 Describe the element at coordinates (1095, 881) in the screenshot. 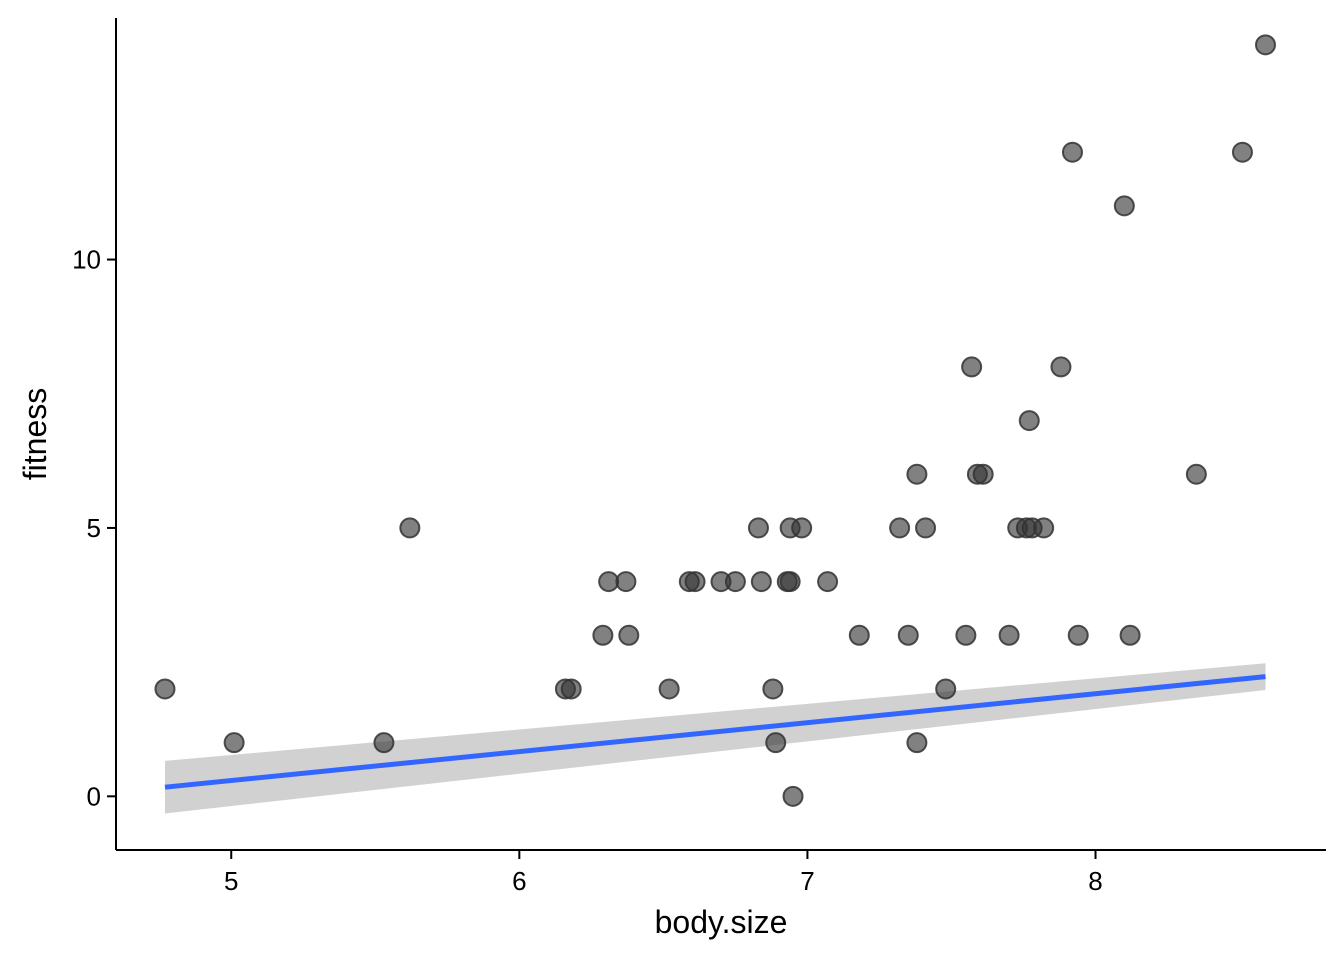

I see `x-tick-label: 8` at that location.